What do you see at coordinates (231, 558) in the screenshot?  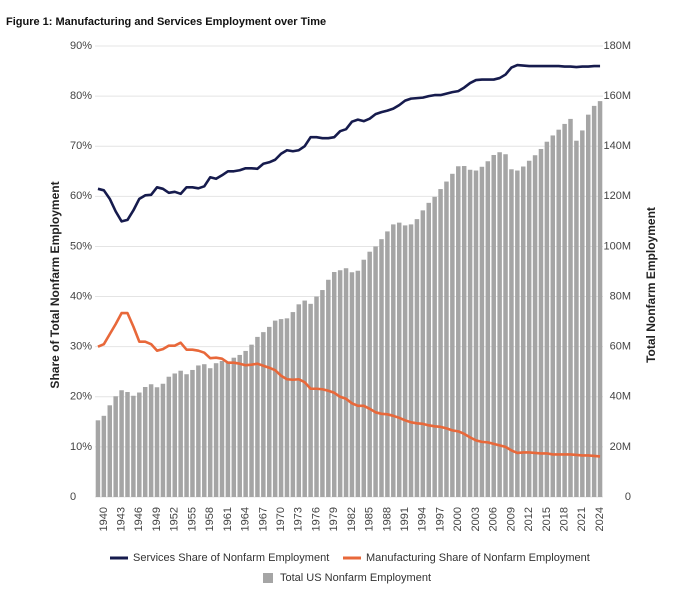 I see `legend-label: Services Share of Nonfarm Employment` at bounding box center [231, 558].